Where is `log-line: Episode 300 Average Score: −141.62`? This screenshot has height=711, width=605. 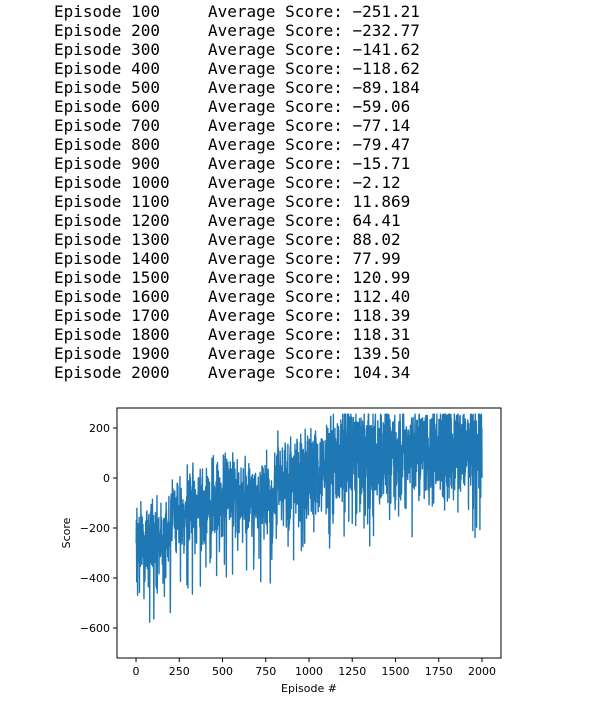
log-line: Episode 300 Average Score: −141.62 is located at coordinates (237, 49).